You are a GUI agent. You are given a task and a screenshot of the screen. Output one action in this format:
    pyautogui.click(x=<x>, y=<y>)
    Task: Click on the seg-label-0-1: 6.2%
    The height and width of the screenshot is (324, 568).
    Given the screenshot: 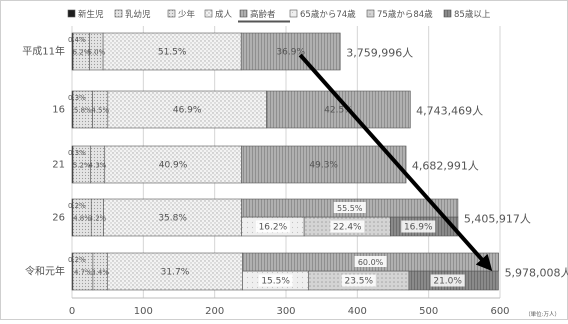 What is the action you would take?
    pyautogui.click(x=81, y=53)
    